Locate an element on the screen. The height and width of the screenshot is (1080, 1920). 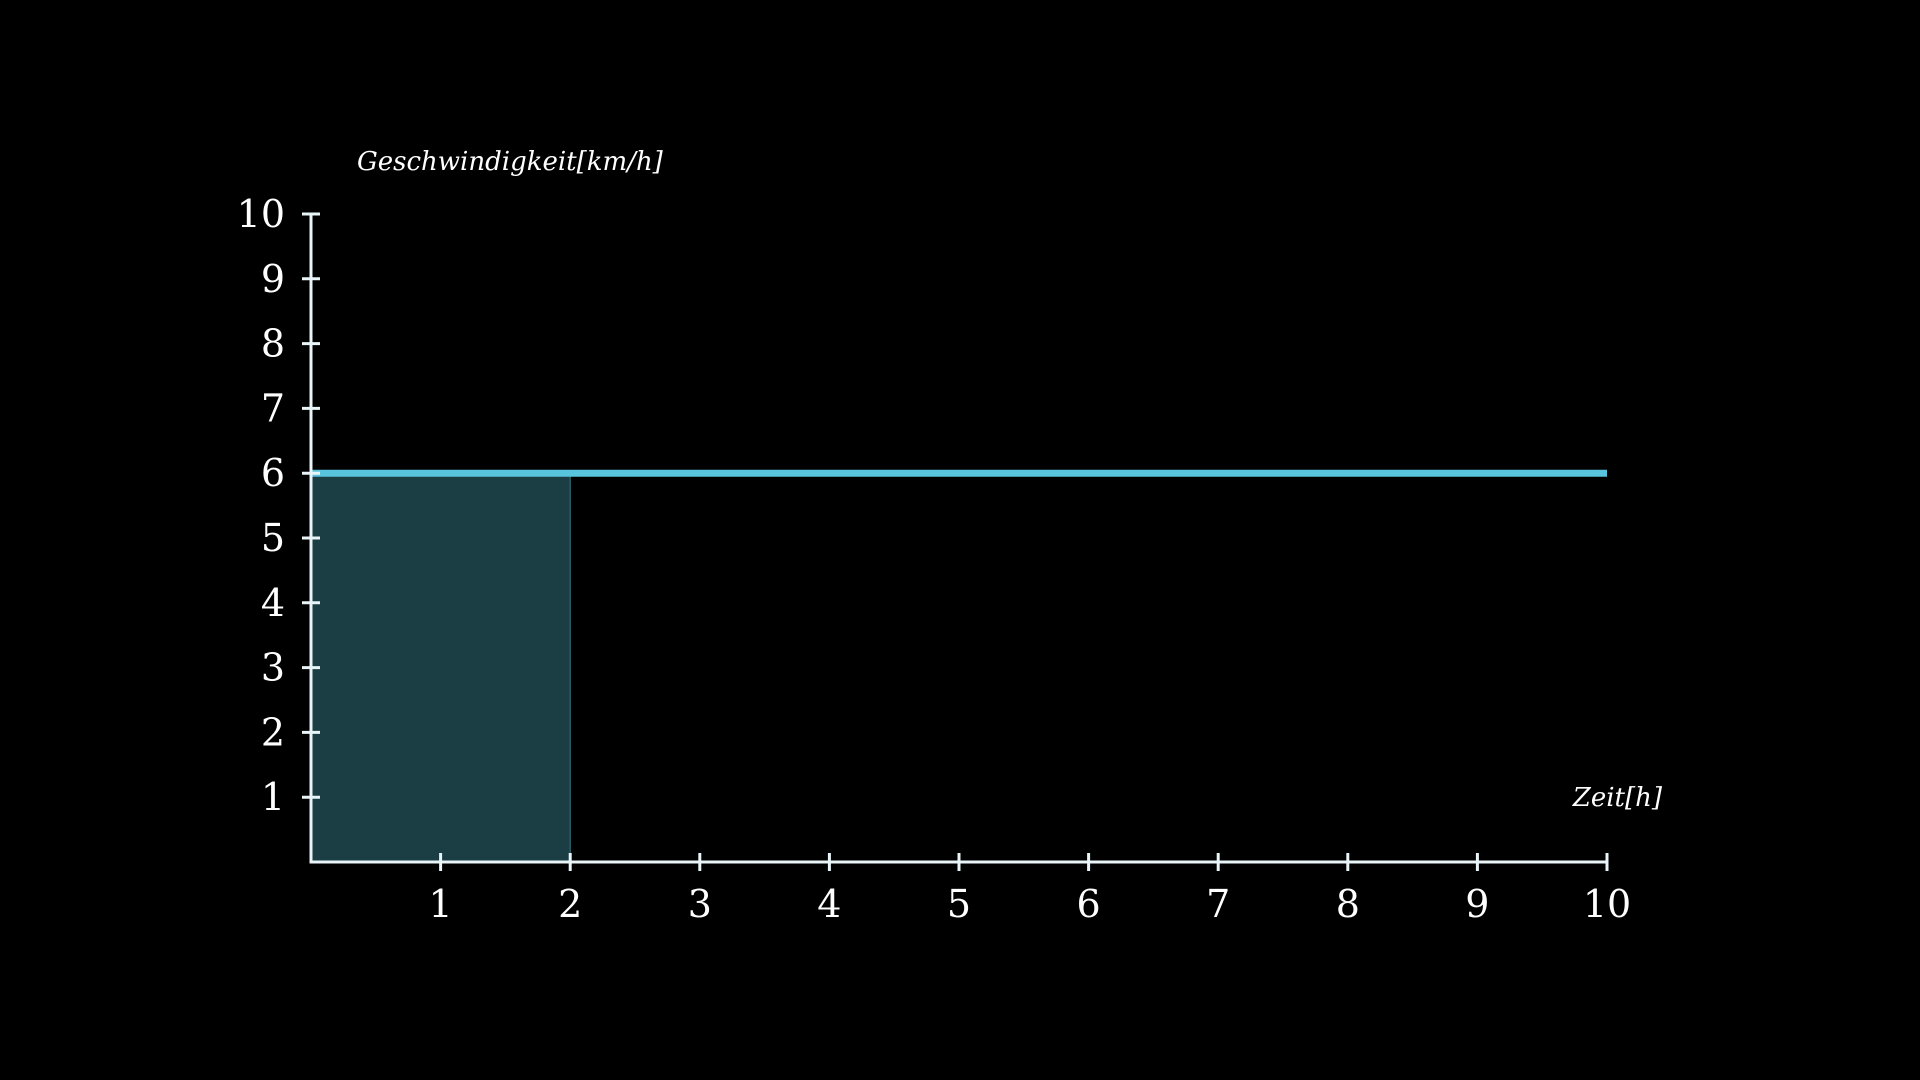
area-layer is located at coordinates (441, 667).